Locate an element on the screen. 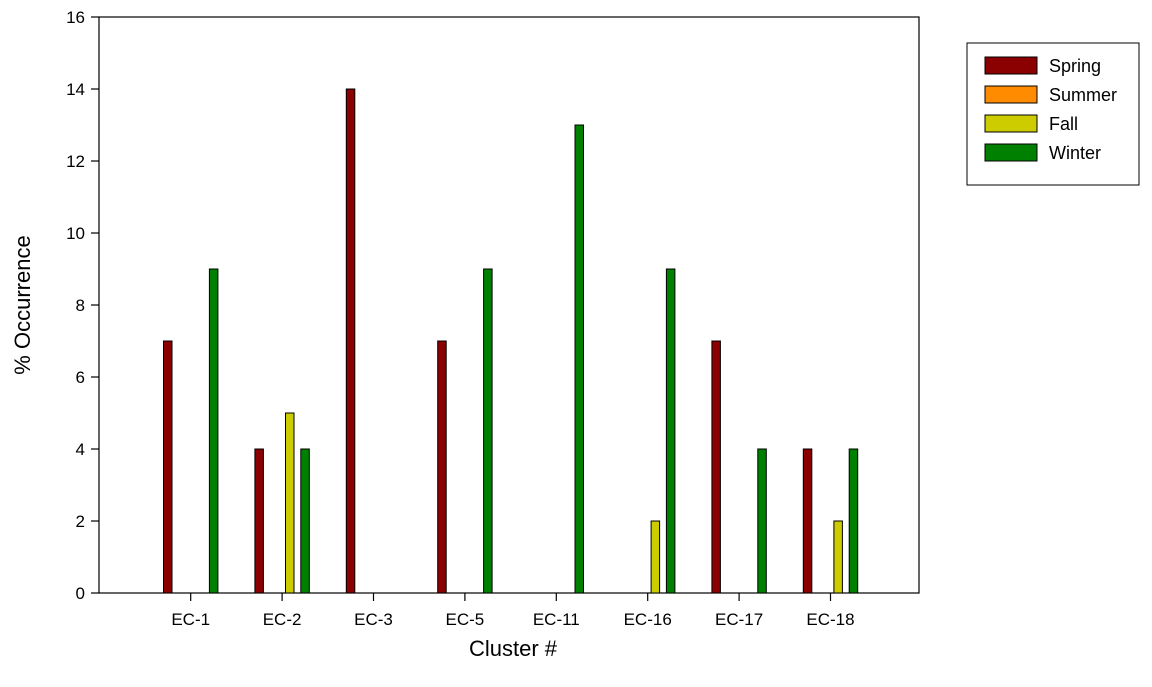 This screenshot has width=1152, height=687. y-tick-label: 6 is located at coordinates (80, 377).